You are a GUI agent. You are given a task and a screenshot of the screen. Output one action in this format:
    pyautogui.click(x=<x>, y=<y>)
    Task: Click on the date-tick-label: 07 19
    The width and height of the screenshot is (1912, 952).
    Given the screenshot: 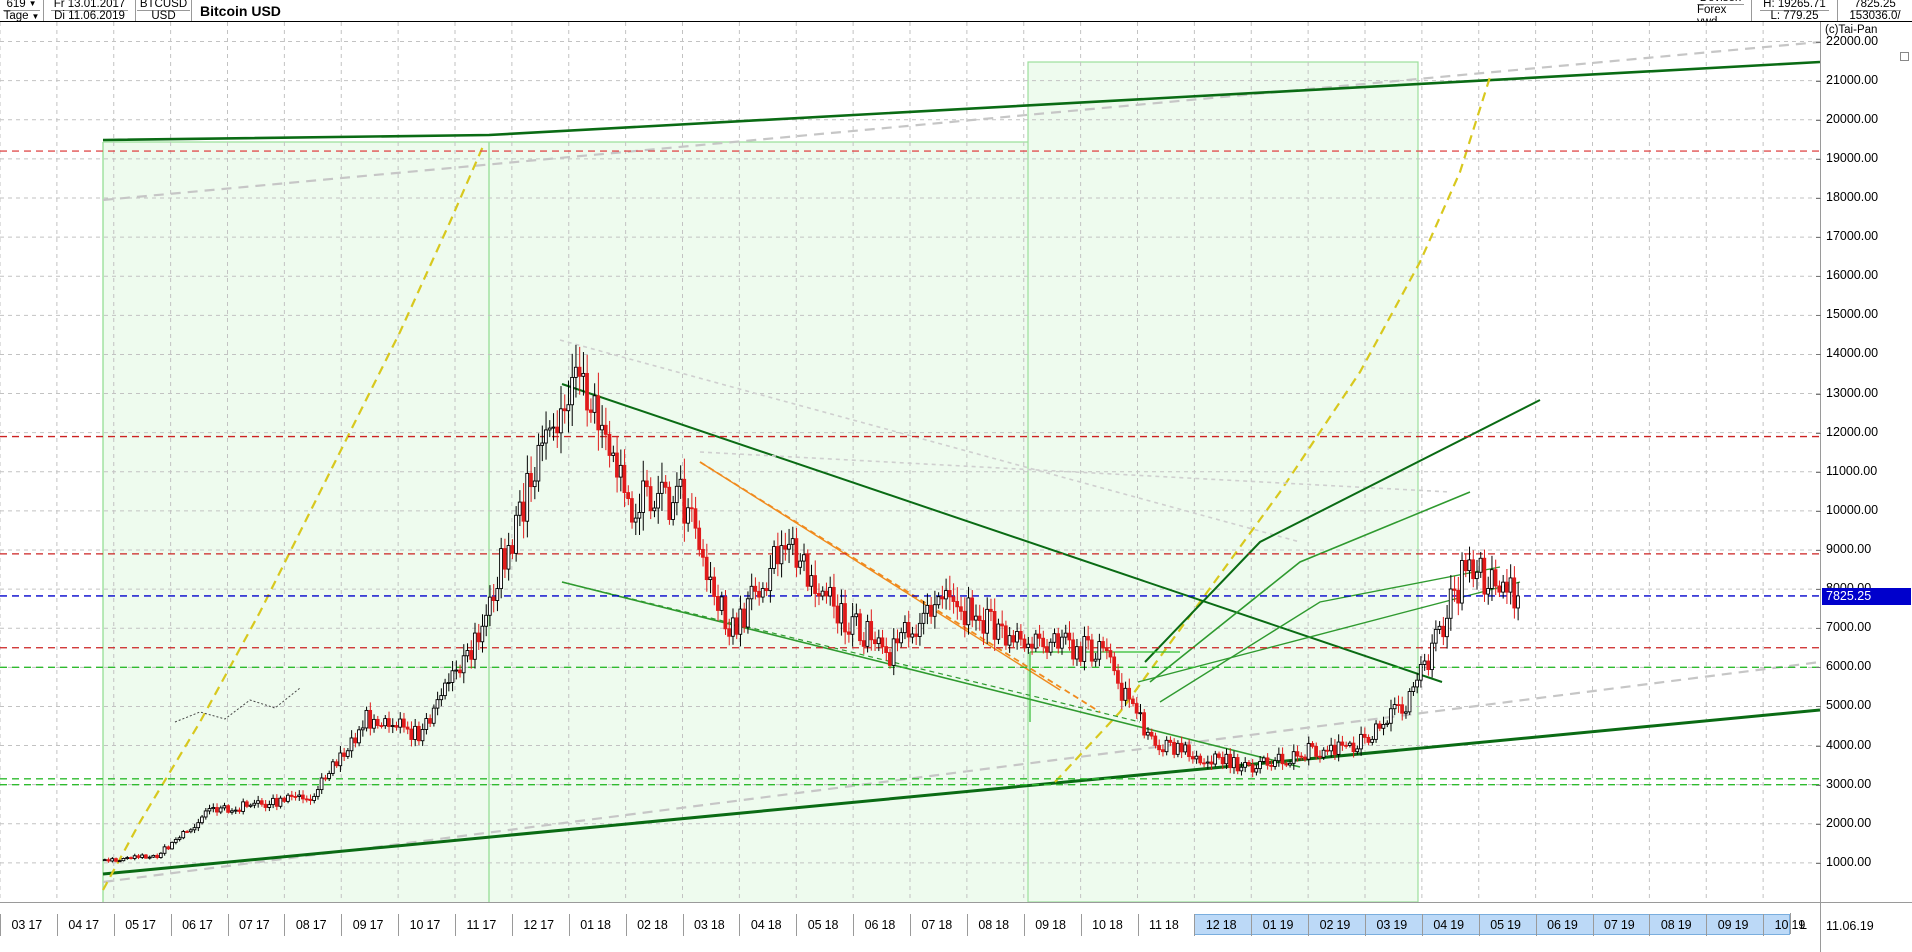 What is the action you would take?
    pyautogui.click(x=1619, y=925)
    